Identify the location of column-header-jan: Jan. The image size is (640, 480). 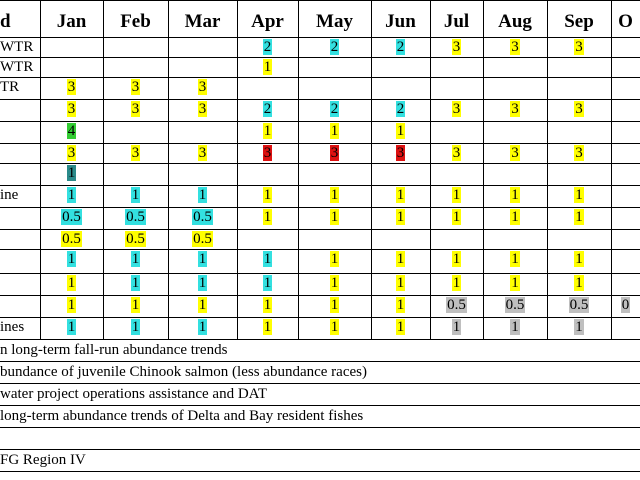
(71, 21).